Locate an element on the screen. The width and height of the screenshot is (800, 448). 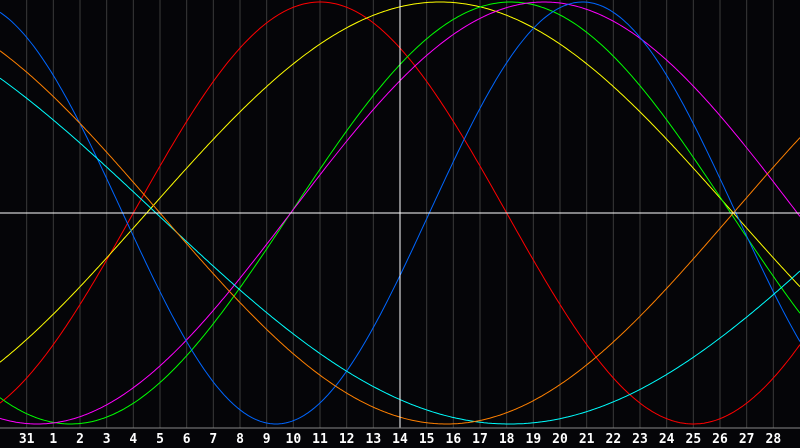
x-tick-label: 2 is located at coordinates (80, 439).